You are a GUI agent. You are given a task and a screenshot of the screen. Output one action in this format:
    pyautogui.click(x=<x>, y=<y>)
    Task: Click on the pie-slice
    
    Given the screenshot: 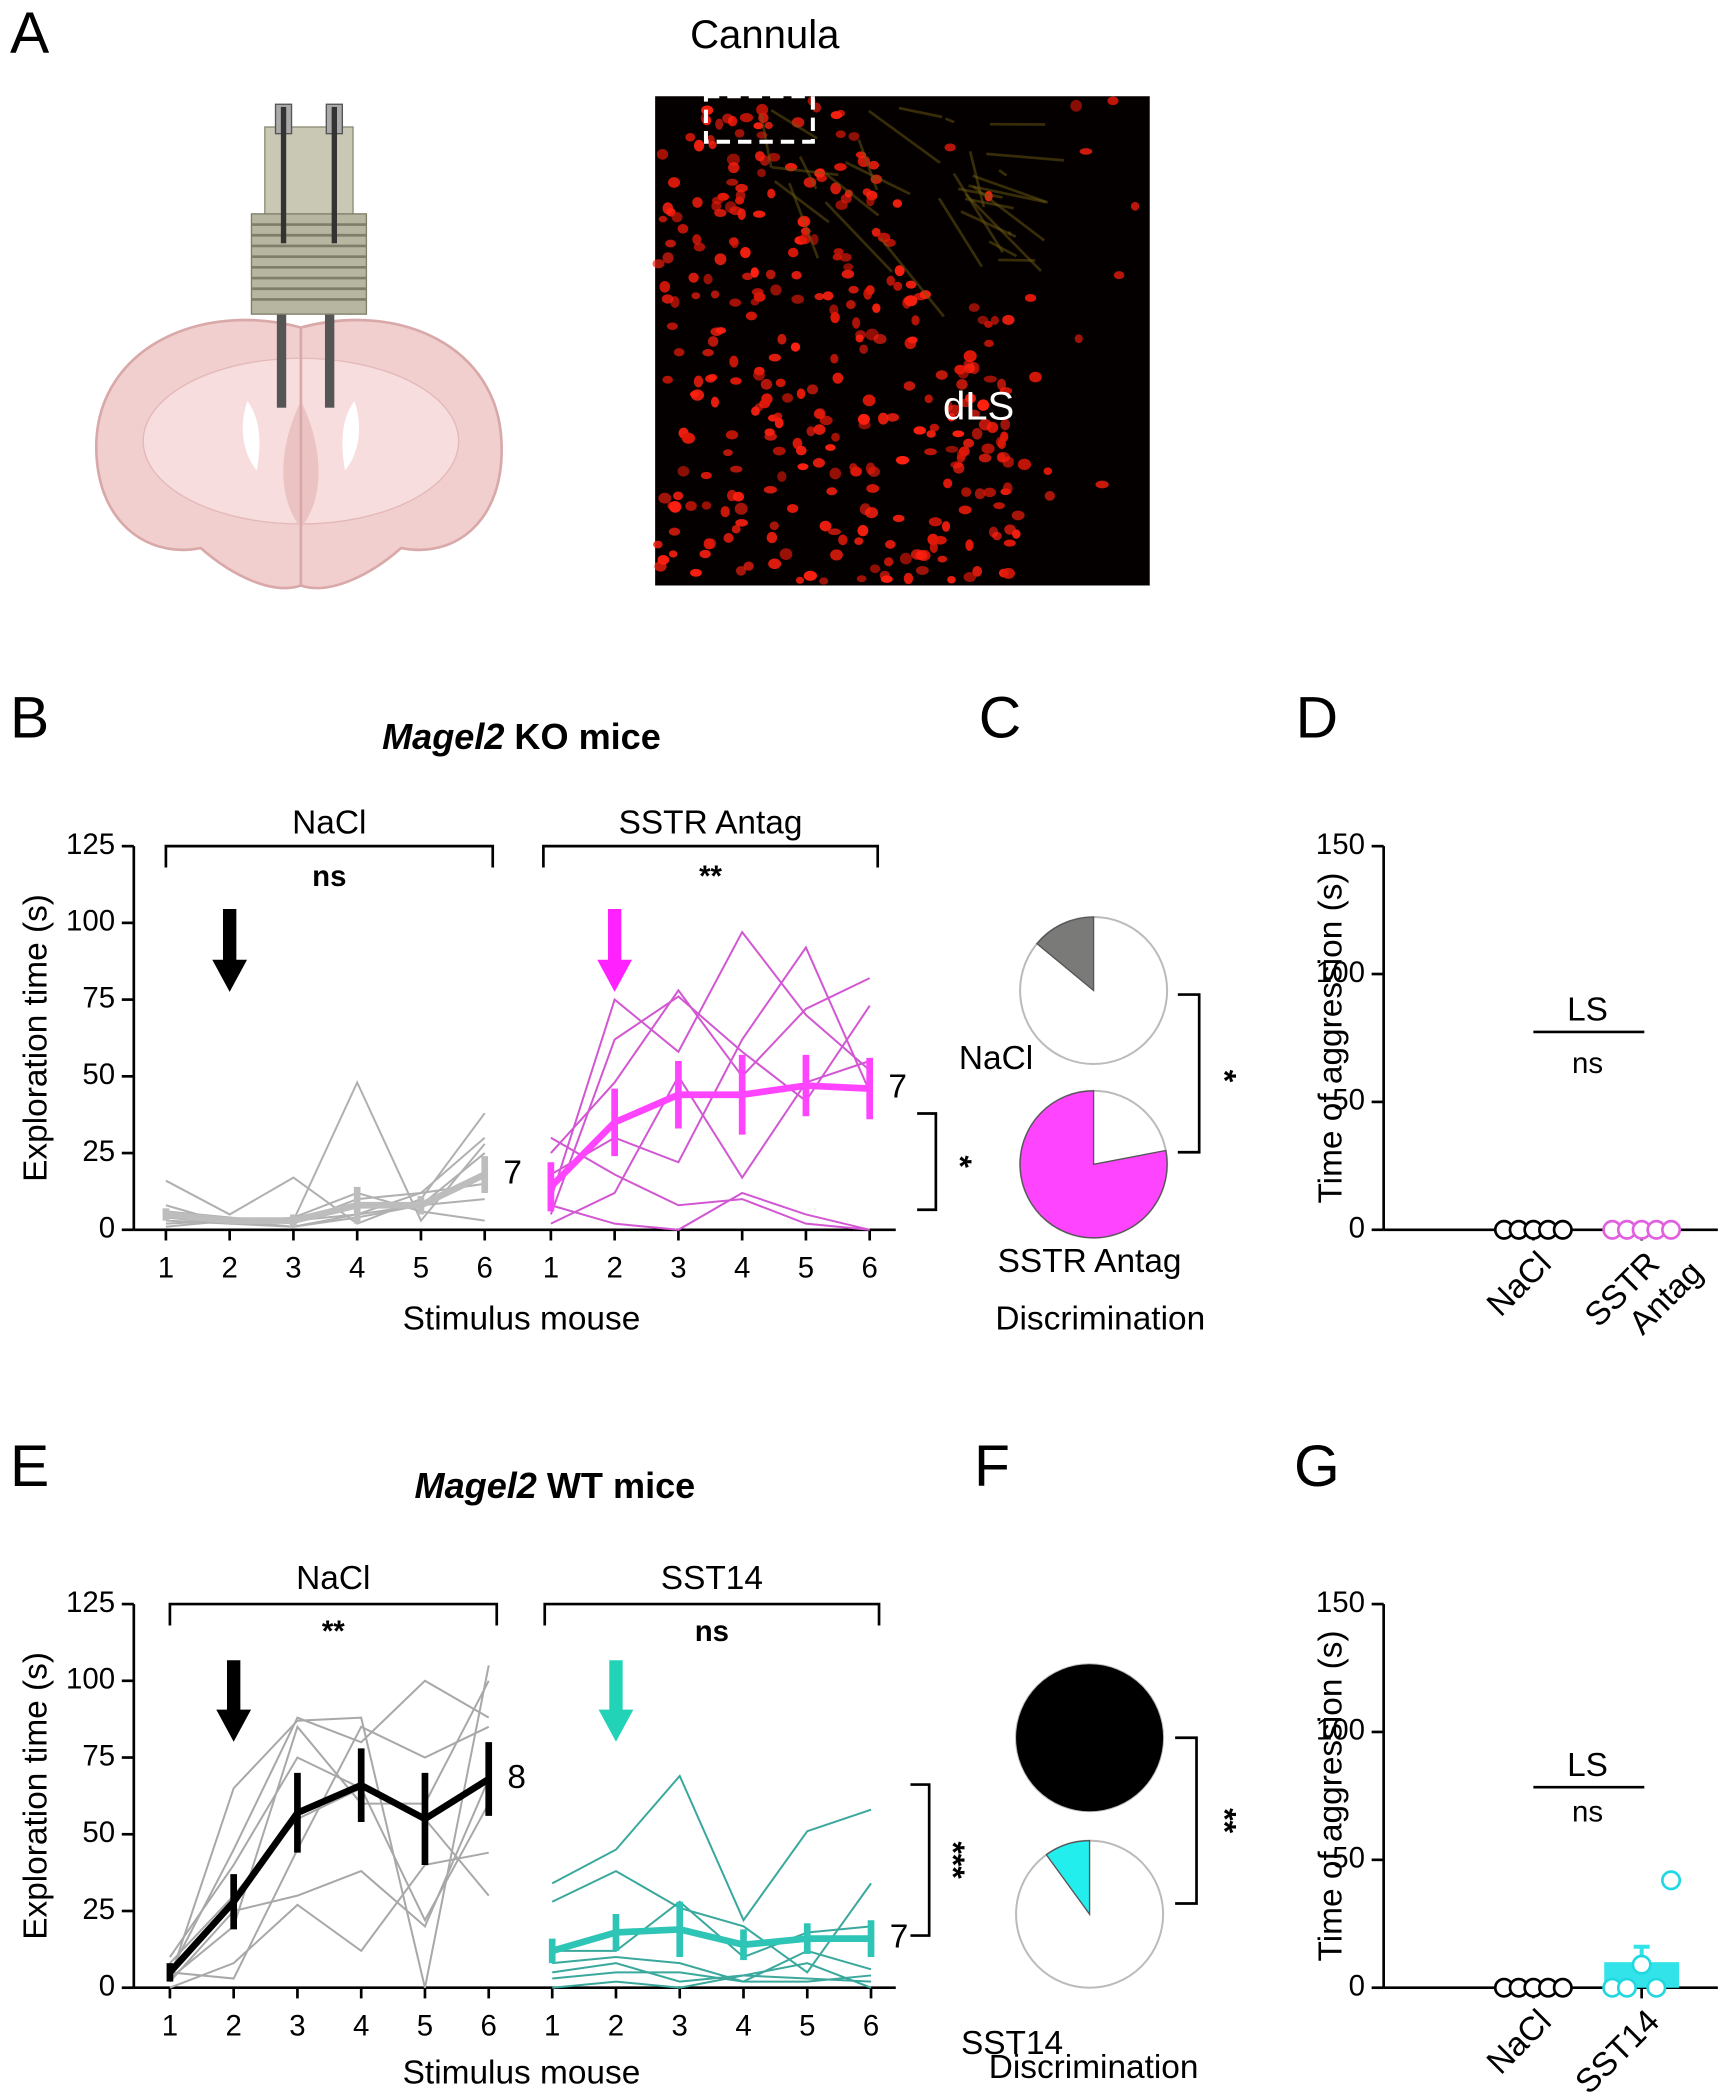 What is the action you would take?
    pyautogui.click(x=1093, y=1164)
    